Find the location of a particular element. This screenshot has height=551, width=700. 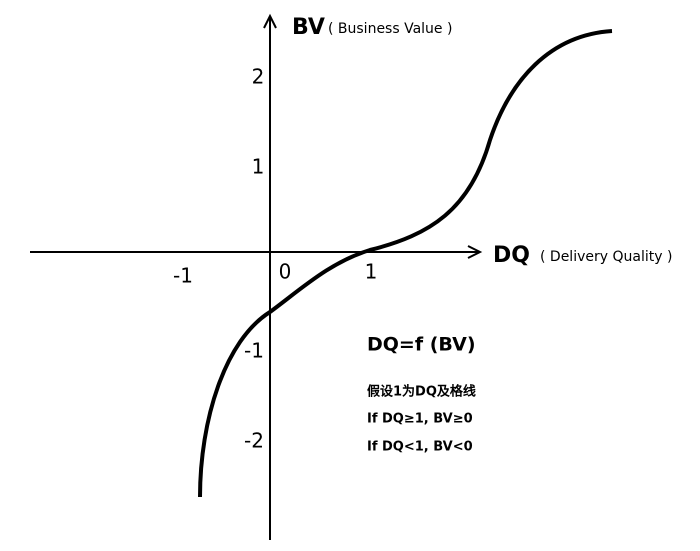

x-tick-label: -1 is located at coordinates (183, 276).